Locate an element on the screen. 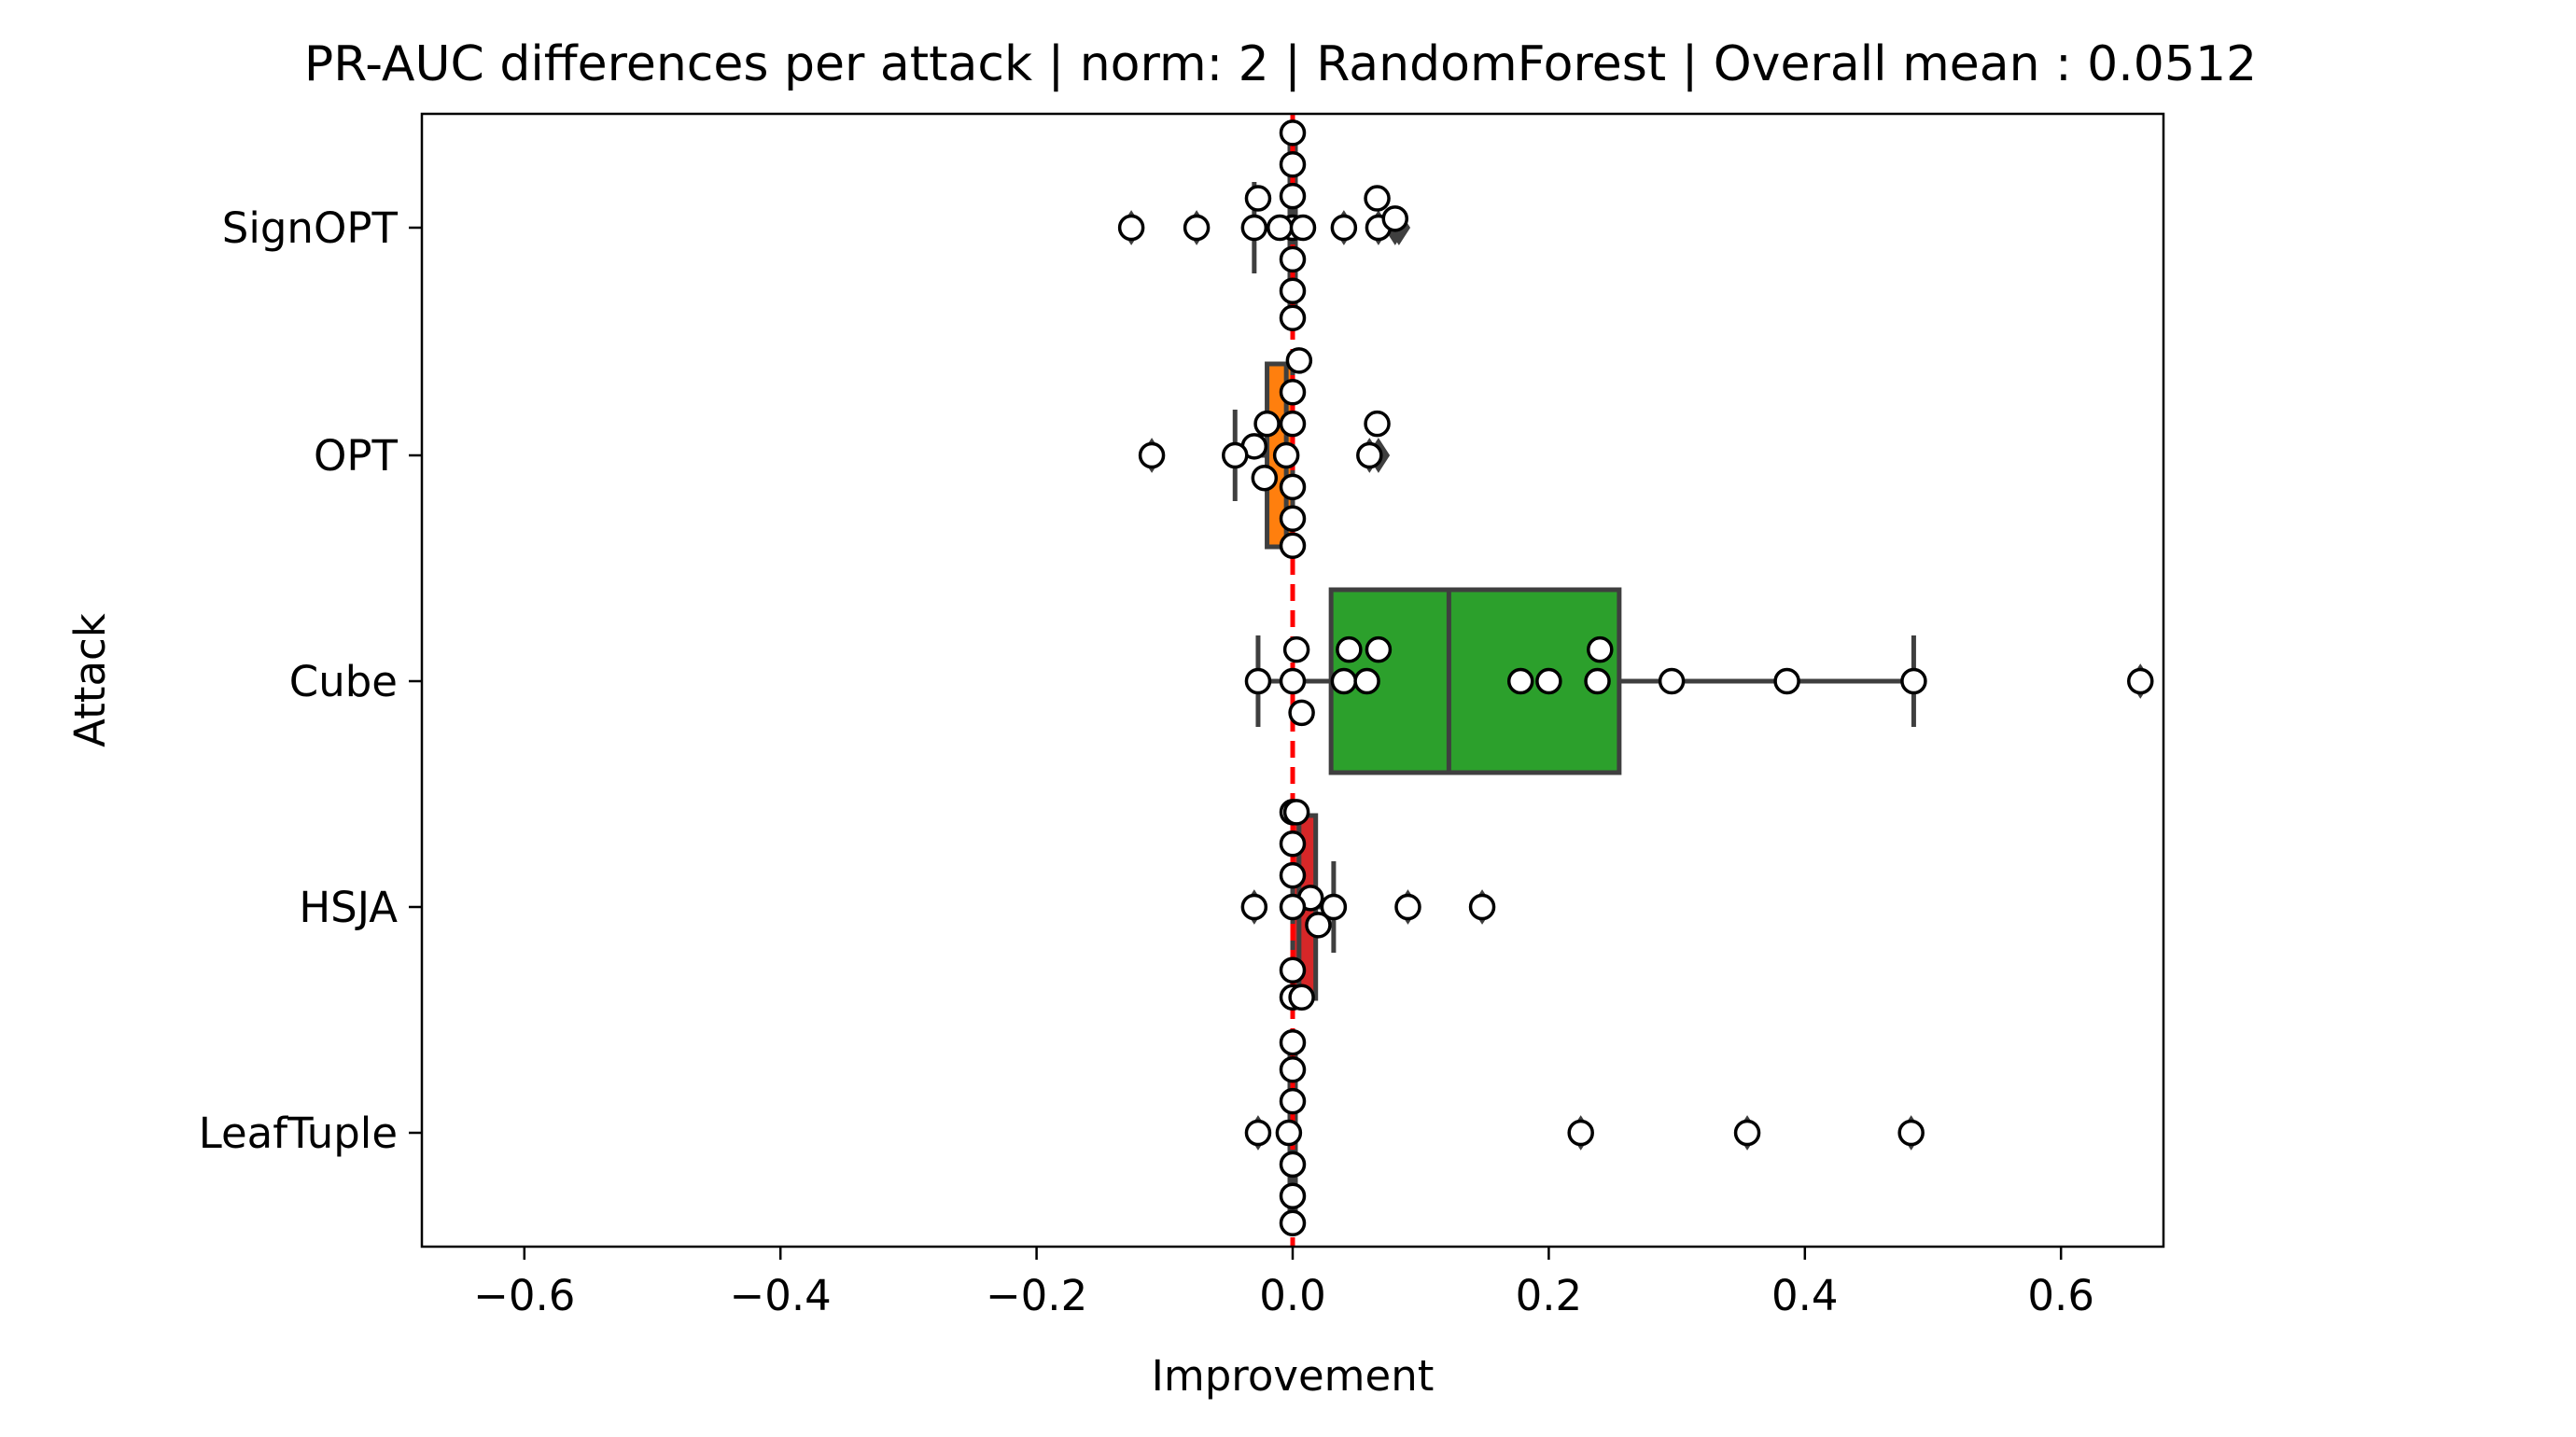  y-tick-label: SignOPT is located at coordinates (310, 228).